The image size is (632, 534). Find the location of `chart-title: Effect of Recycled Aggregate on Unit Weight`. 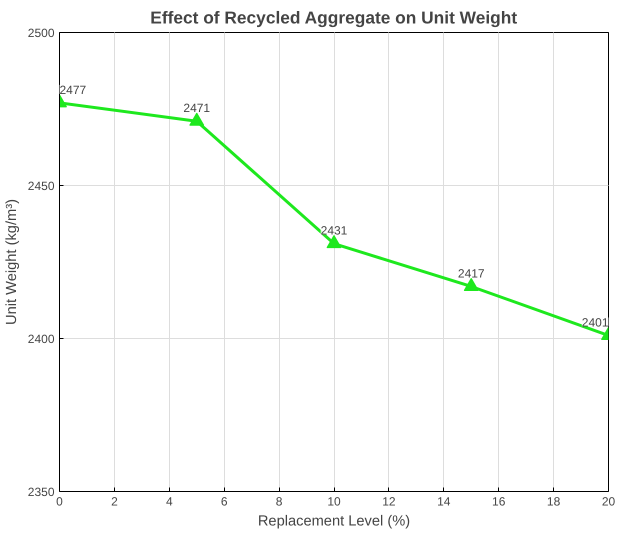

chart-title: Effect of Recycled Aggregate on Unit Weight is located at coordinates (334, 18).